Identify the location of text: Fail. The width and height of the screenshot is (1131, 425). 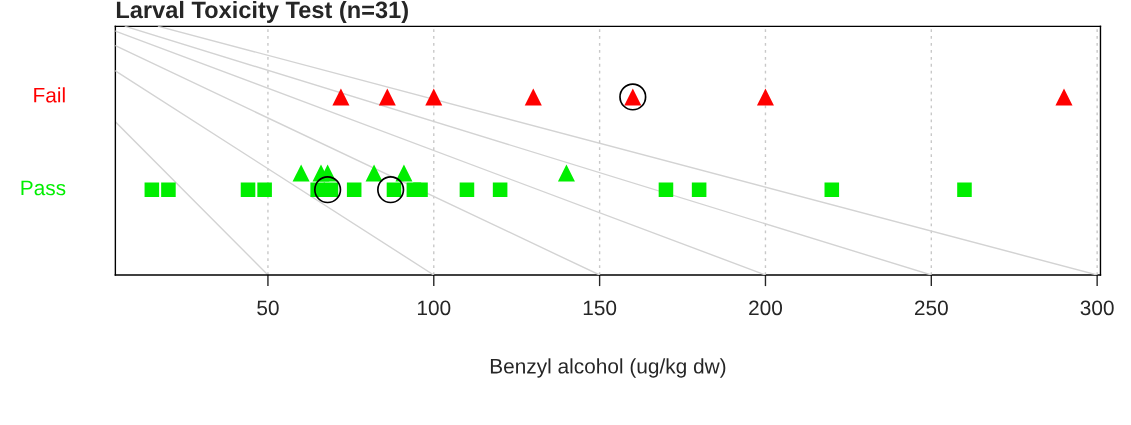
(49, 95).